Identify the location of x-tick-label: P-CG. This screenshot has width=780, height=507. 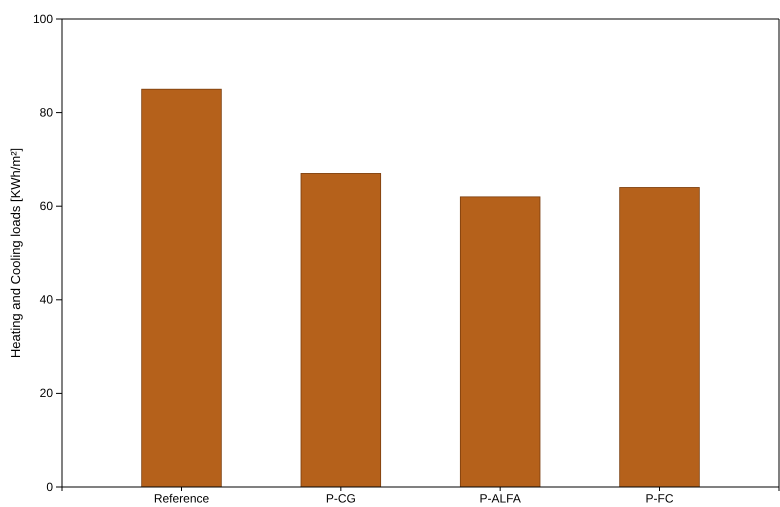
(341, 499).